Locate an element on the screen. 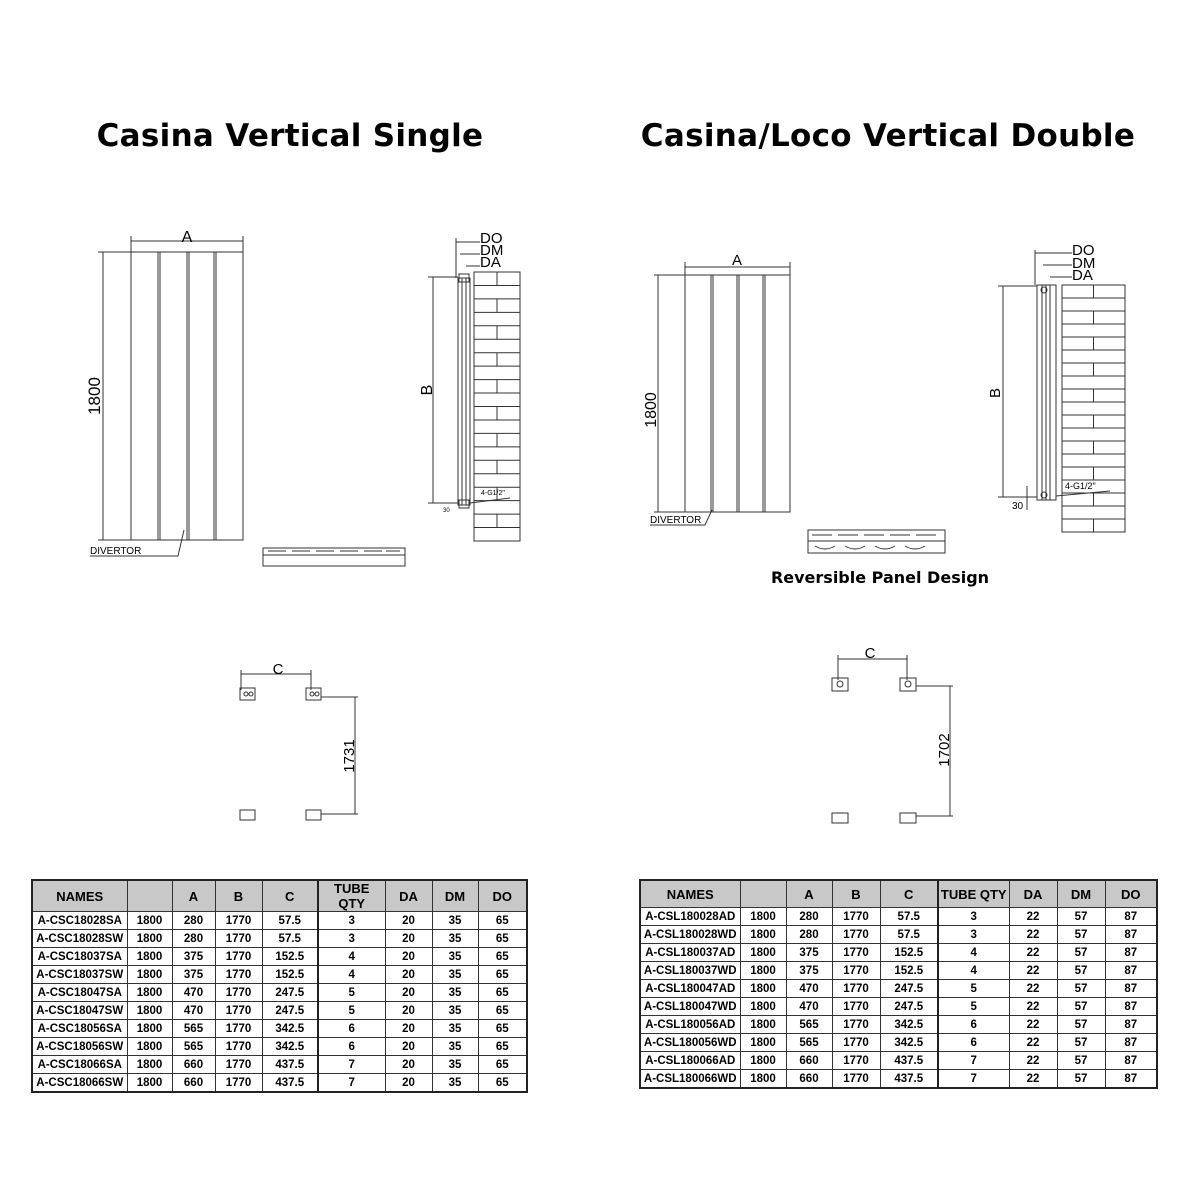 The height and width of the screenshot is (1200, 1200). model-name-cell: A-CSL180056WD is located at coordinates (690, 1042).